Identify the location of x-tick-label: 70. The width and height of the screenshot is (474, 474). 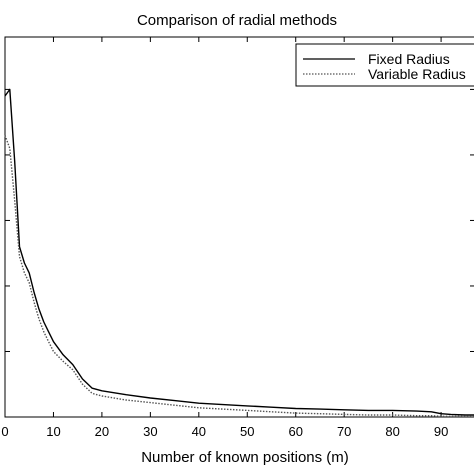
(344, 431).